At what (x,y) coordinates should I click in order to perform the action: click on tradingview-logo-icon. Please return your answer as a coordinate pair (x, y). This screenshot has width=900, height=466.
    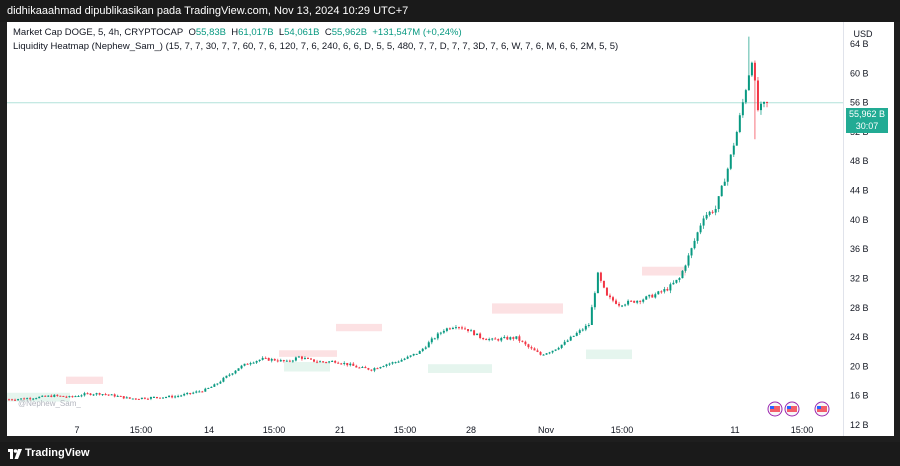
    Looking at the image, I should click on (15, 454).